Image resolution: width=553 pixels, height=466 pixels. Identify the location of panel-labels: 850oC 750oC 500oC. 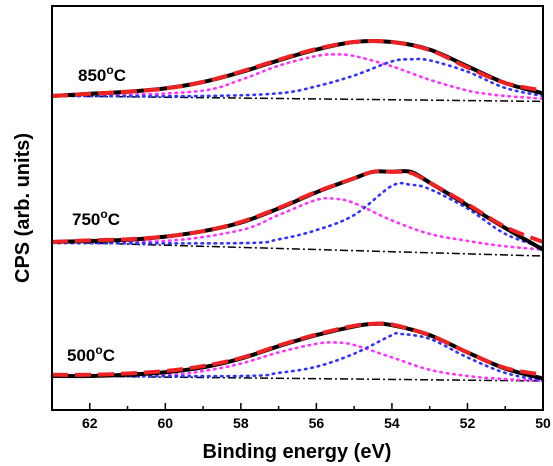
(96, 214).